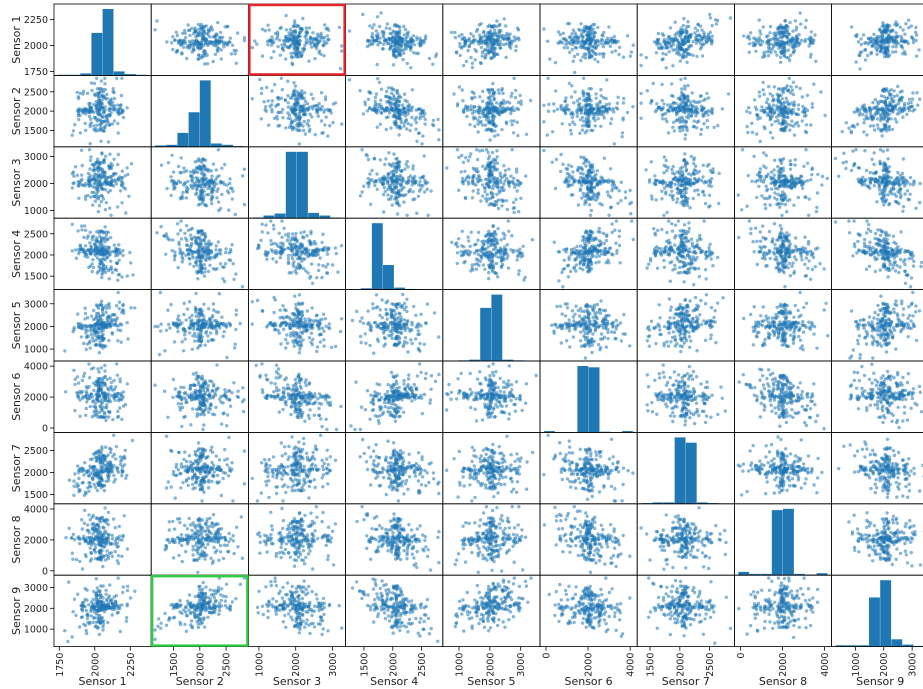 The image size is (923, 689). I want to click on panel-frame, so click(199, 111).